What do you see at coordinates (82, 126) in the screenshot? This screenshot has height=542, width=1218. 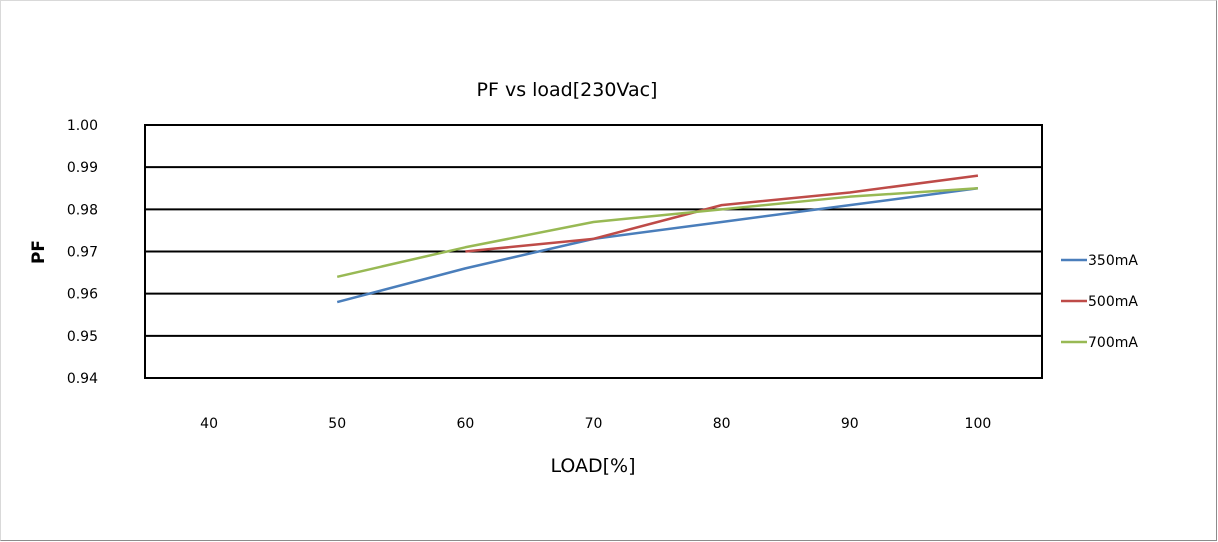 I see `y-tick-label: 1.00` at bounding box center [82, 126].